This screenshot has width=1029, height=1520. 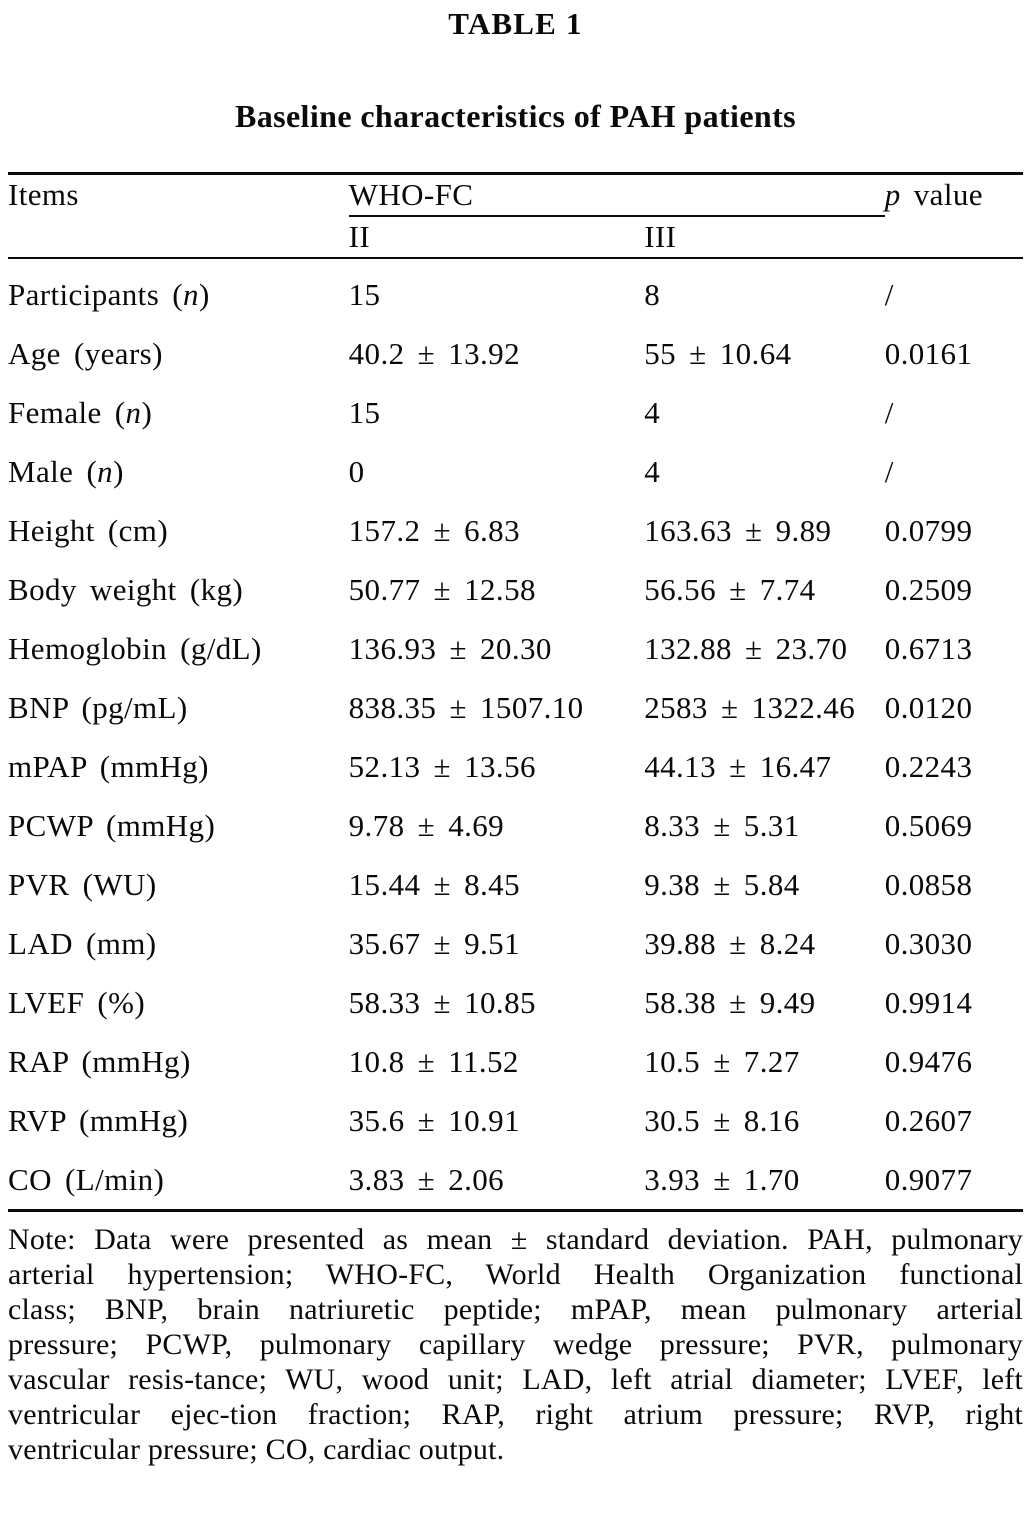 What do you see at coordinates (178, 1002) in the screenshot?
I see `row-label-cell: LVEF (%)` at bounding box center [178, 1002].